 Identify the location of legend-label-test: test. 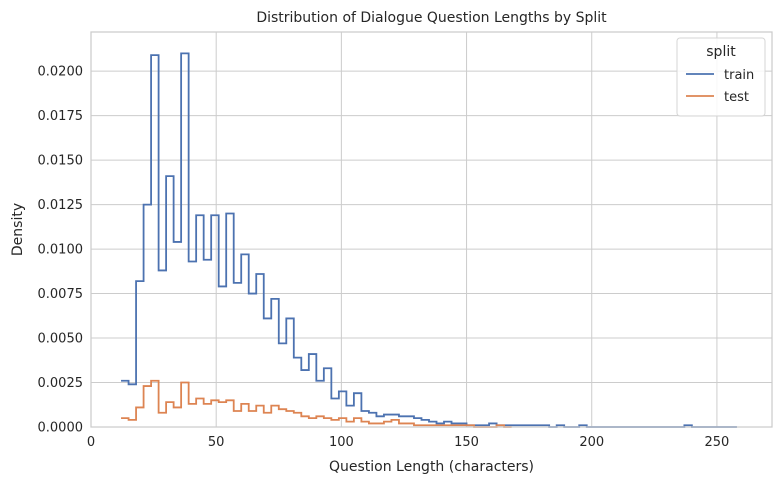
(736, 97).